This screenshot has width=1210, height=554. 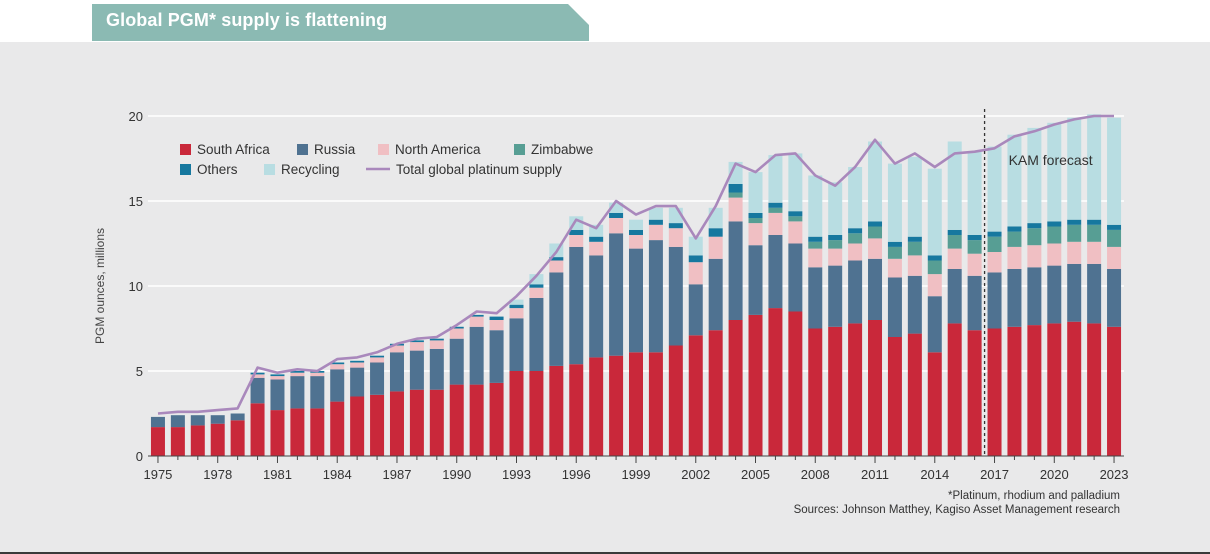 I want to click on x-tick-label: 1975, so click(x=157, y=474).